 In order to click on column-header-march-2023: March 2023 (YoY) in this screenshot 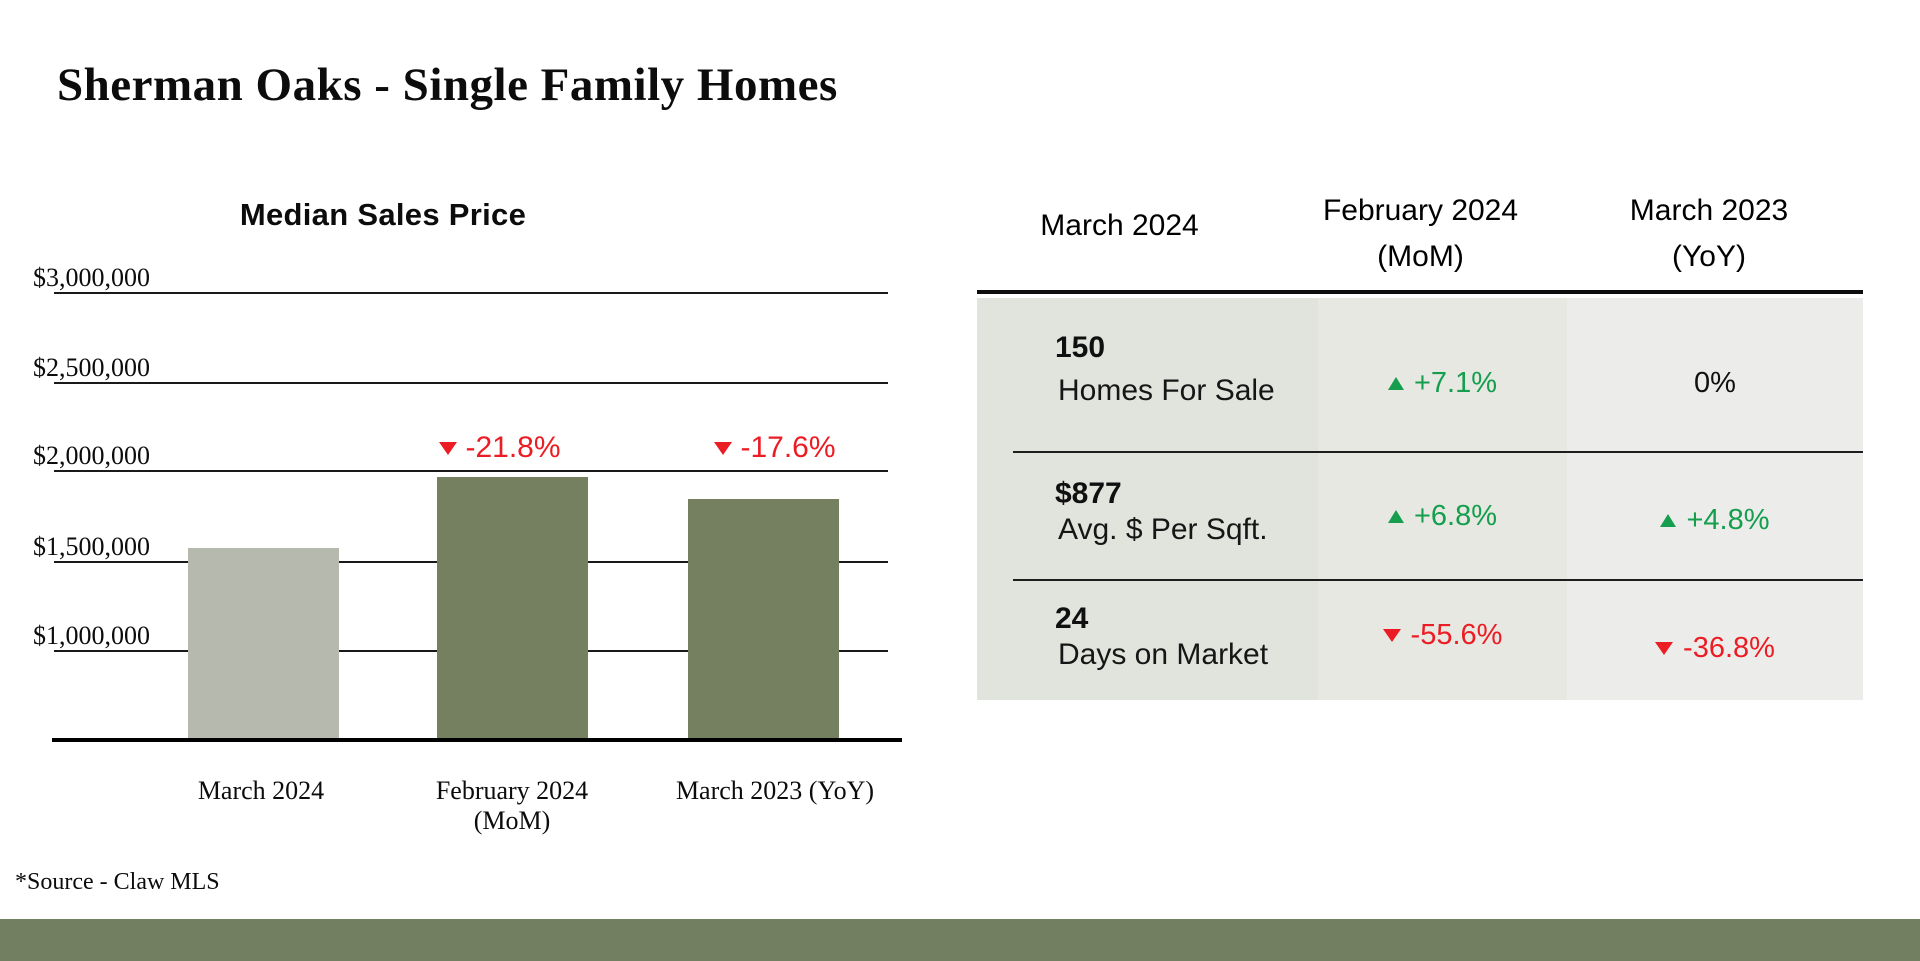, I will do `click(1709, 234)`.